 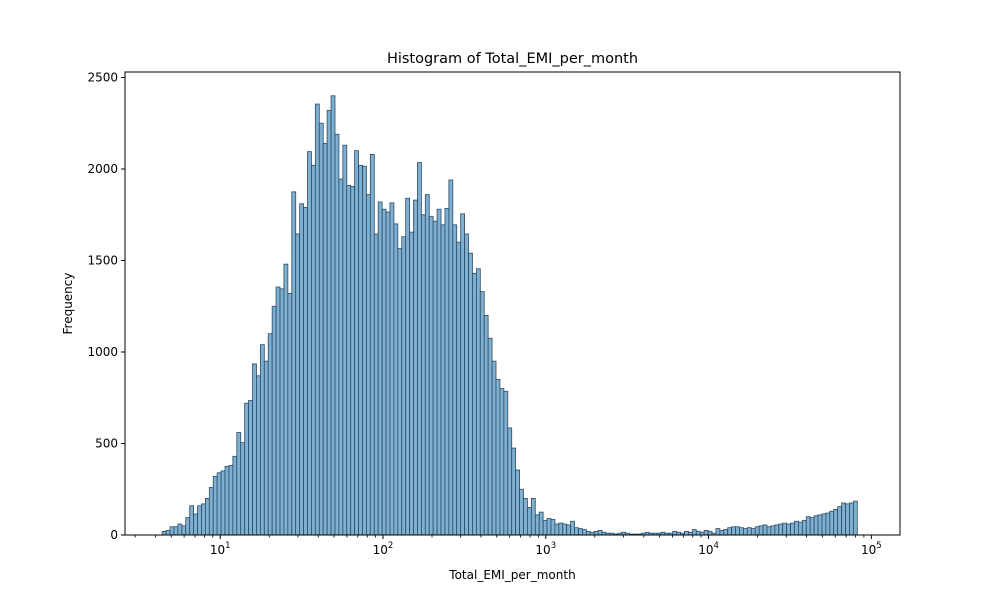 What do you see at coordinates (102, 352) in the screenshot?
I see `y-tick-label: 1000` at bounding box center [102, 352].